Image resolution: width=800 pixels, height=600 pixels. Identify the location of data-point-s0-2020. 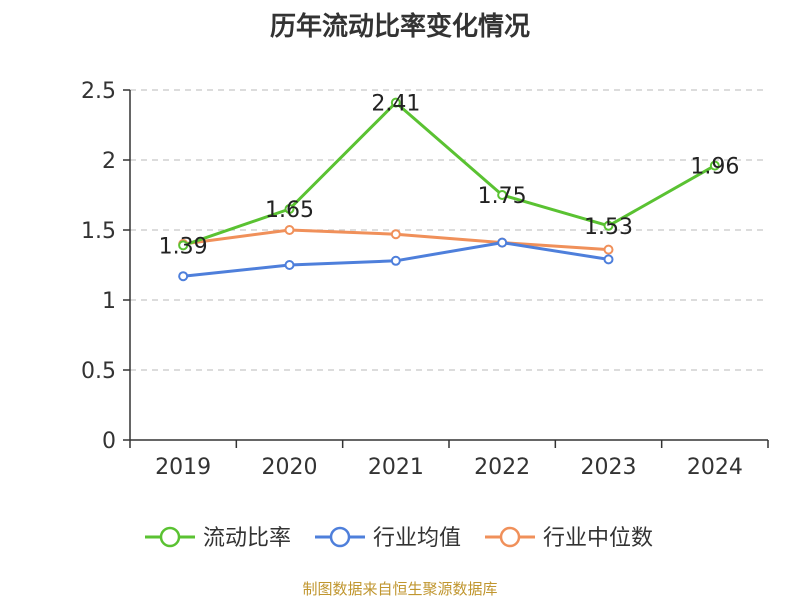
(289, 209).